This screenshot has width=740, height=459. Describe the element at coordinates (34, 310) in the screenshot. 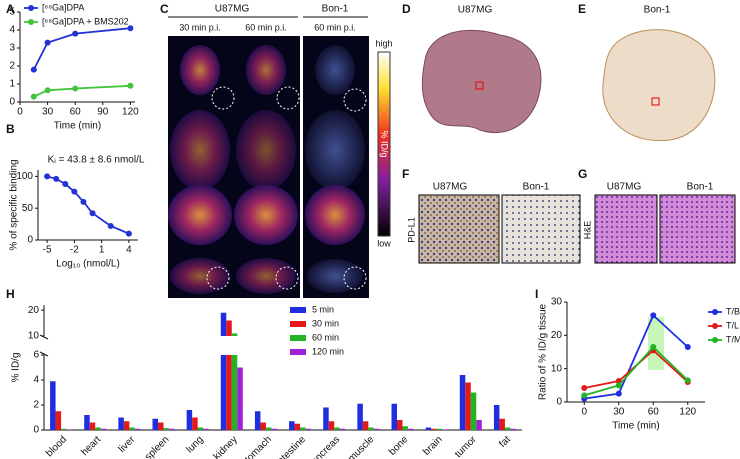

I see `y-tick-label: 20` at that location.